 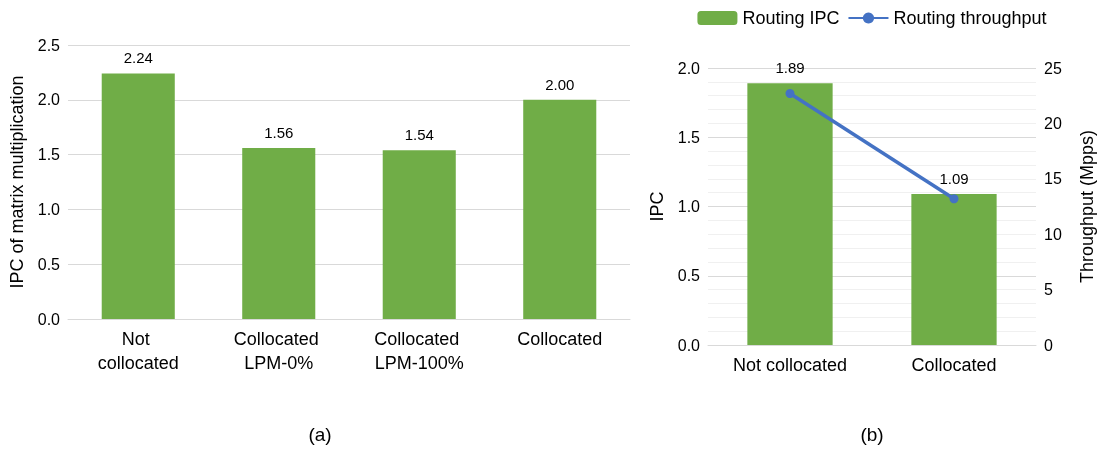 I want to click on data-label: 1.09, so click(x=954, y=179).